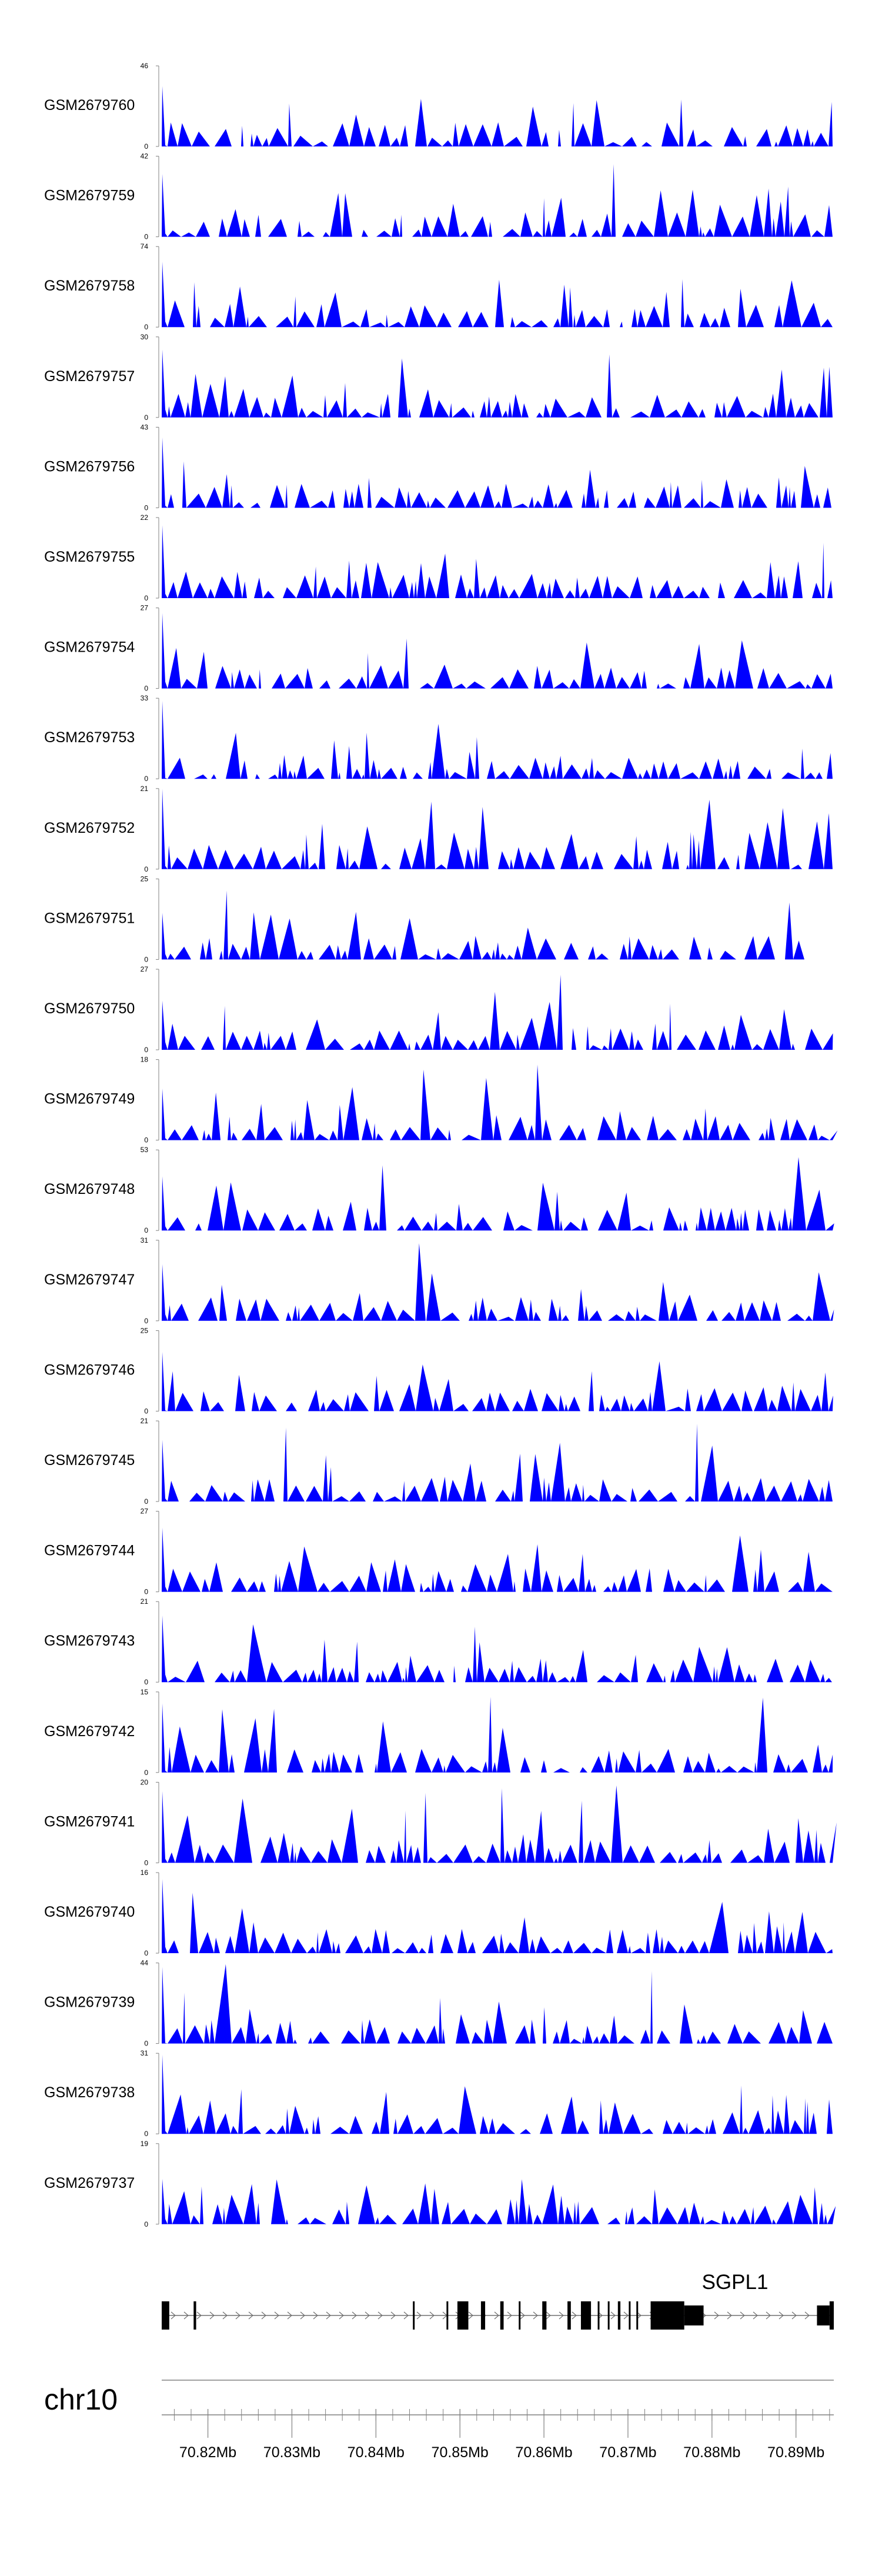 The height and width of the screenshot is (2576, 882). What do you see at coordinates (424, 919) in the screenshot?
I see `track-GSM2679751: GSM2679751 25 0` at bounding box center [424, 919].